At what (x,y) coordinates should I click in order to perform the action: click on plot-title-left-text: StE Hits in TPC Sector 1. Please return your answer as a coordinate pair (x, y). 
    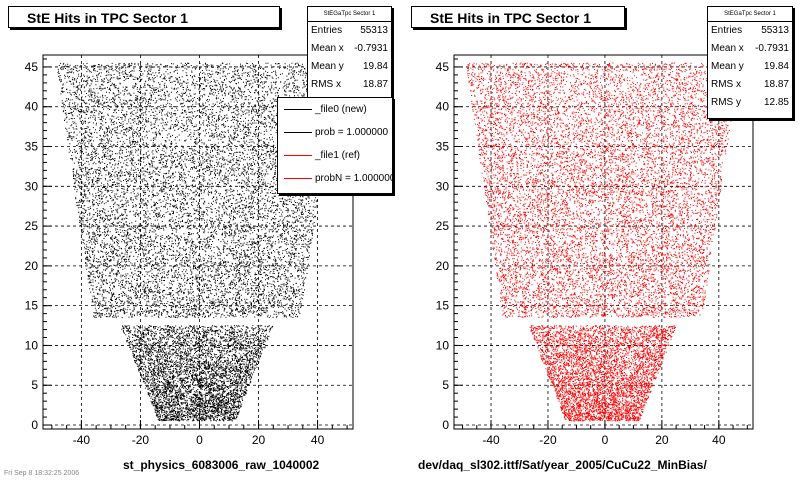
    Looking at the image, I should click on (108, 18).